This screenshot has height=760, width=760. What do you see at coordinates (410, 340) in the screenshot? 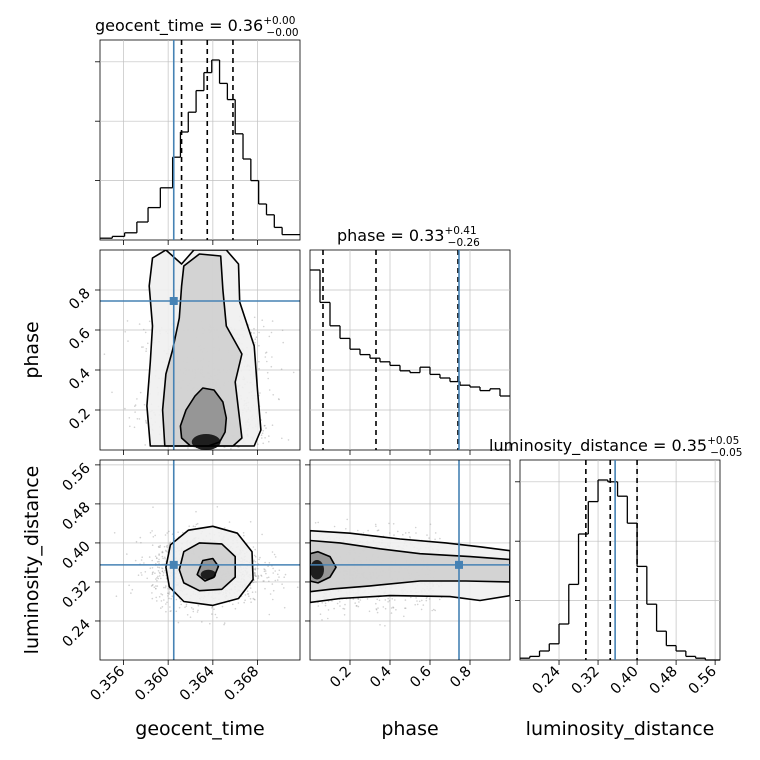
I see `panel-marginal-phase: phase = 0.33+0.41 −0.26` at bounding box center [410, 340].